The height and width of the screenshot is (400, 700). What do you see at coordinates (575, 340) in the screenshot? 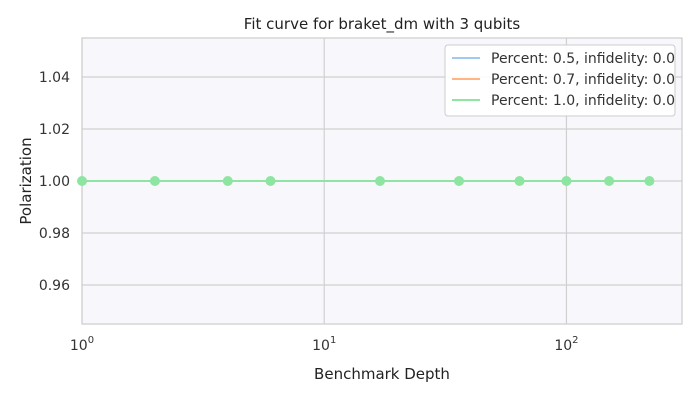
I see `x-tick-exponent: 2` at bounding box center [575, 340].